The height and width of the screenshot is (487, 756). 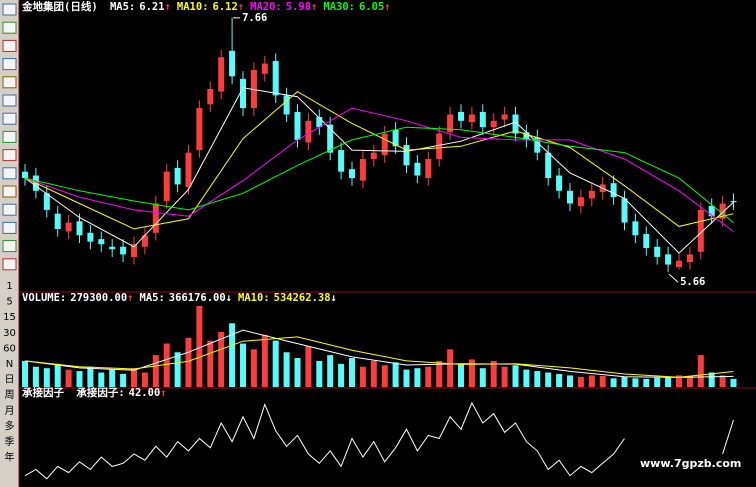 I want to click on period-button: 30, so click(x=9, y=333).